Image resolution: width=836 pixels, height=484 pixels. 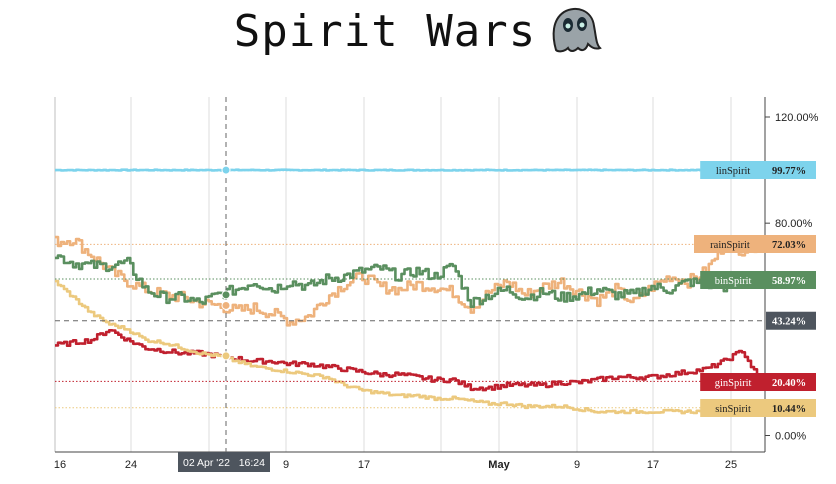 I want to click on series-value-label: 10.44%, so click(x=789, y=409).